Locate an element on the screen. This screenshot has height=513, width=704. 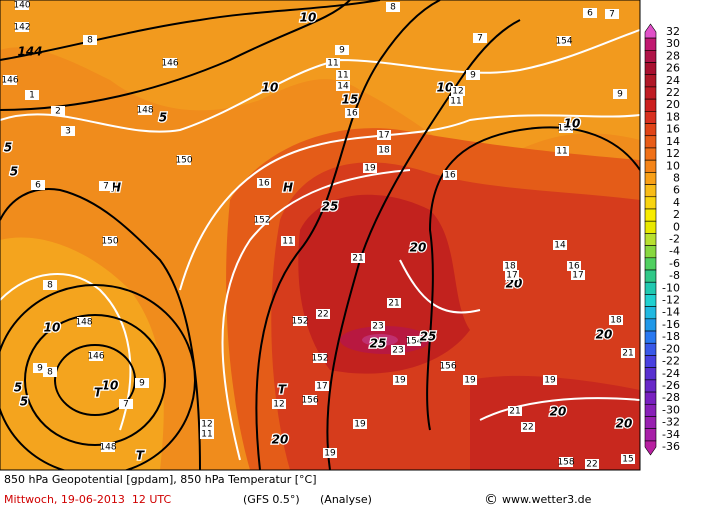
colorbar-label: -18 is located at coordinates (671, 336).